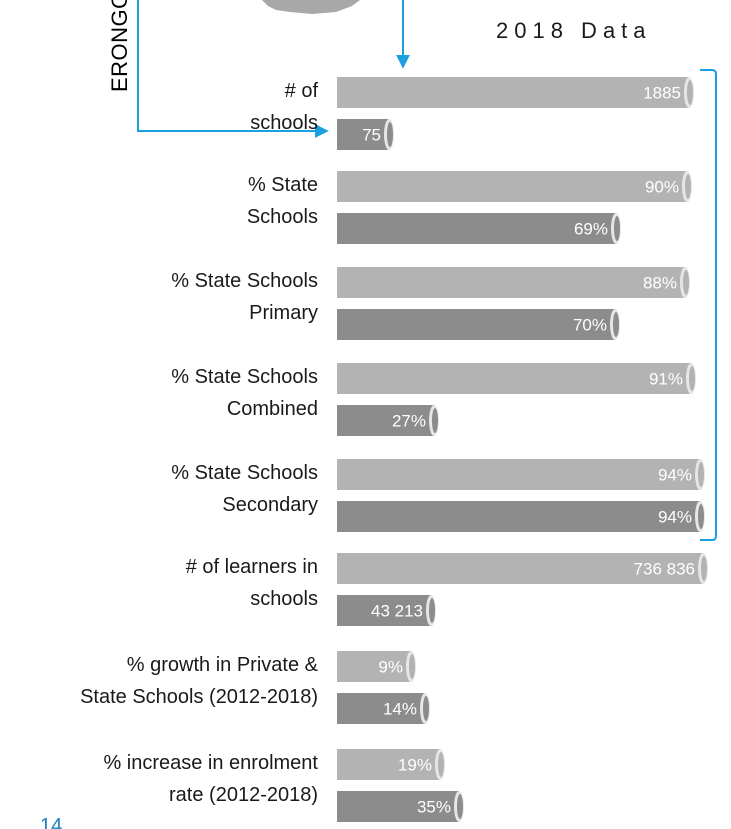 The height and width of the screenshot is (829, 731). What do you see at coordinates (662, 187) in the screenshot?
I see `bar-2018-light-1-value-label: 90%` at bounding box center [662, 187].